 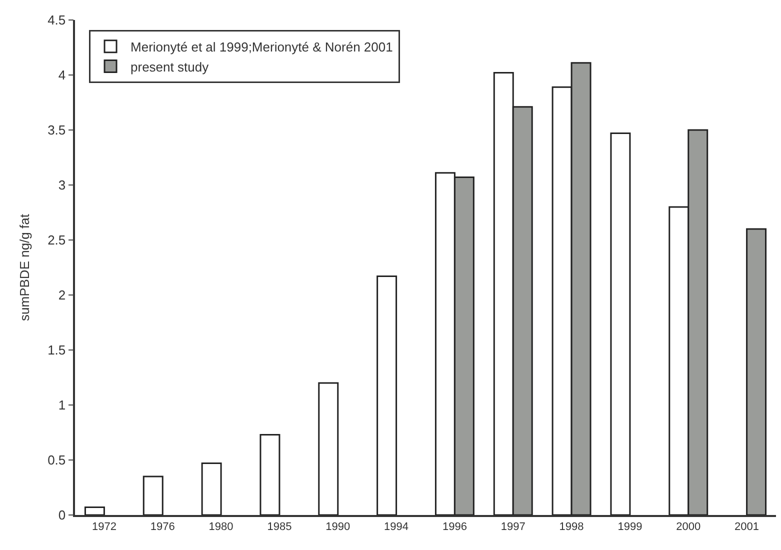 I want to click on y-tick-label: 1, so click(x=62, y=405).